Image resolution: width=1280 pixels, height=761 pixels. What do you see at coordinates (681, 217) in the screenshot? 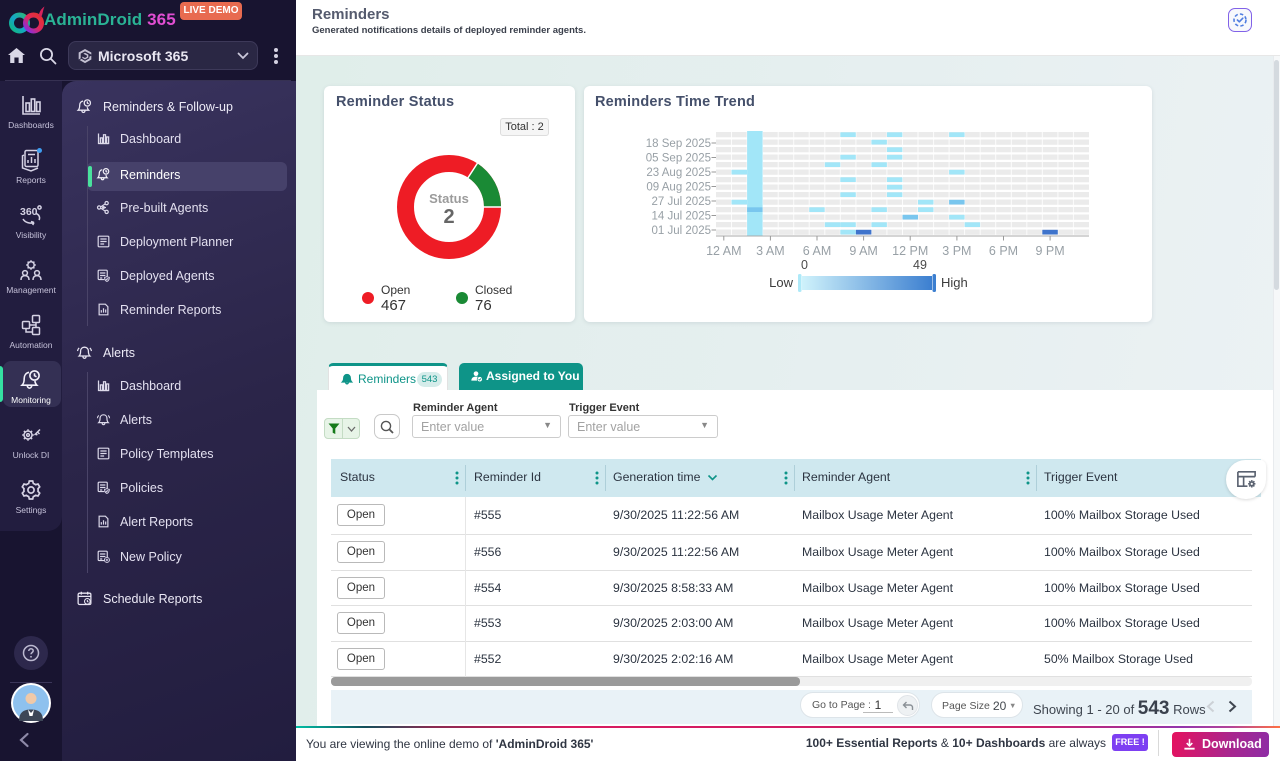
I see `svg-text: 14 Jul 2025` at bounding box center [681, 217].